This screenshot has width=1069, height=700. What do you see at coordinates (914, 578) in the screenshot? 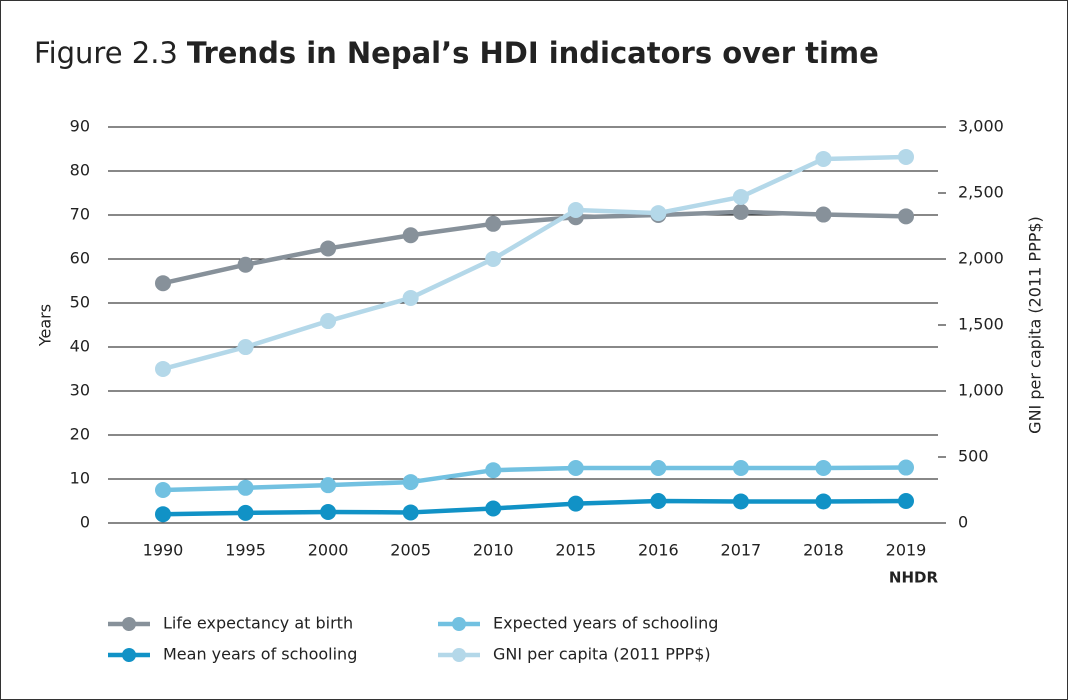
I see `x-note: NHDR` at bounding box center [914, 578].